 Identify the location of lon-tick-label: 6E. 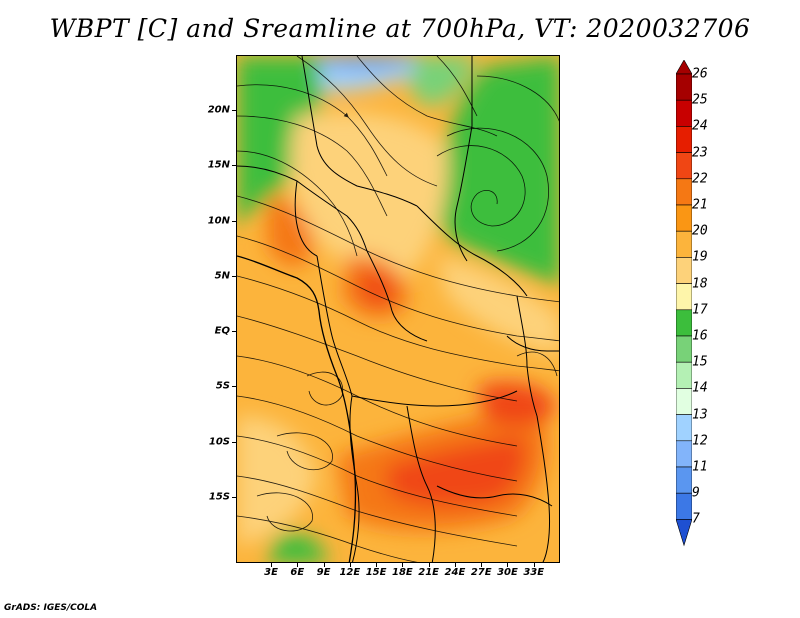
(297, 572).